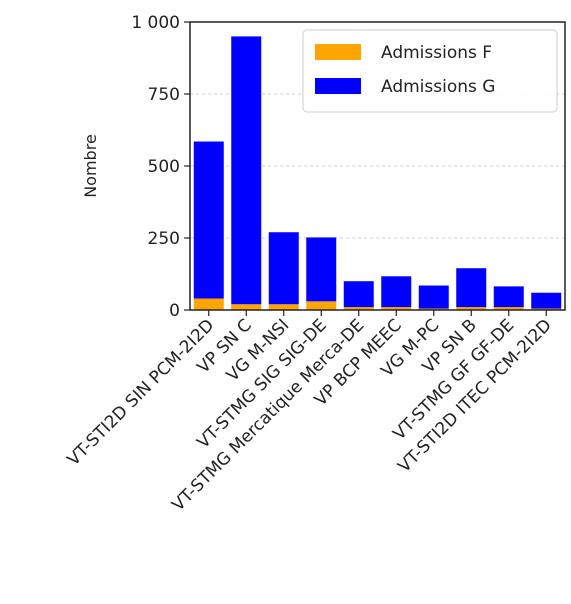  I want to click on legend-label: Admissions G, so click(438, 87).